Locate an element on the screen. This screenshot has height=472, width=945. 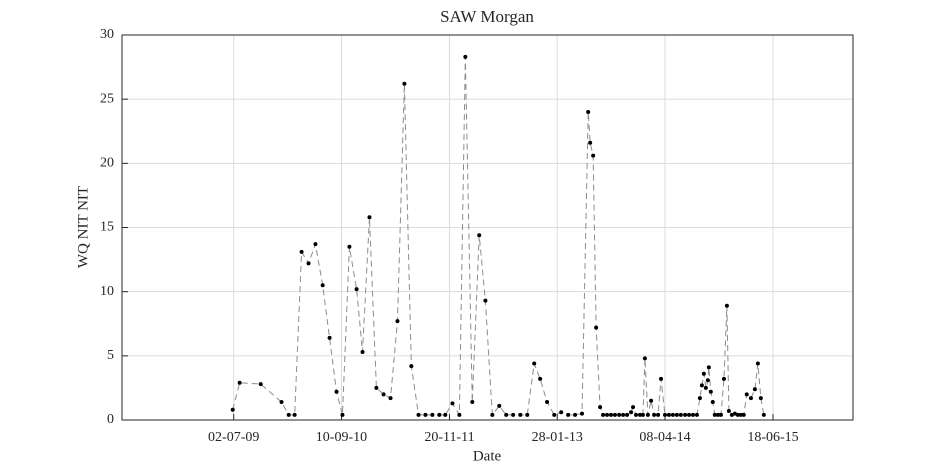
x-tick-label: 28-01-13 is located at coordinates (557, 437).